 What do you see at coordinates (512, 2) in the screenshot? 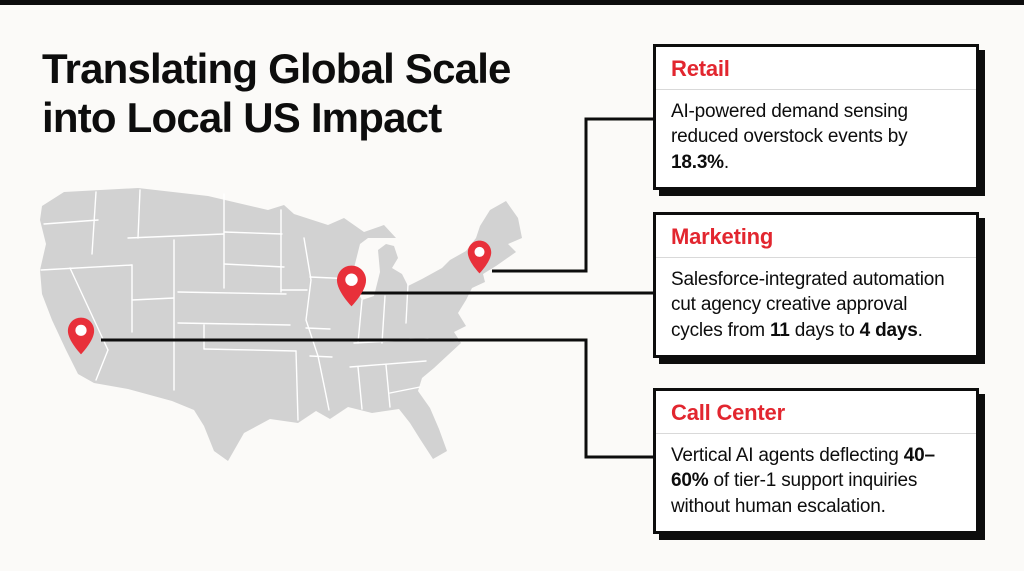
I see `top-accent-bar` at bounding box center [512, 2].